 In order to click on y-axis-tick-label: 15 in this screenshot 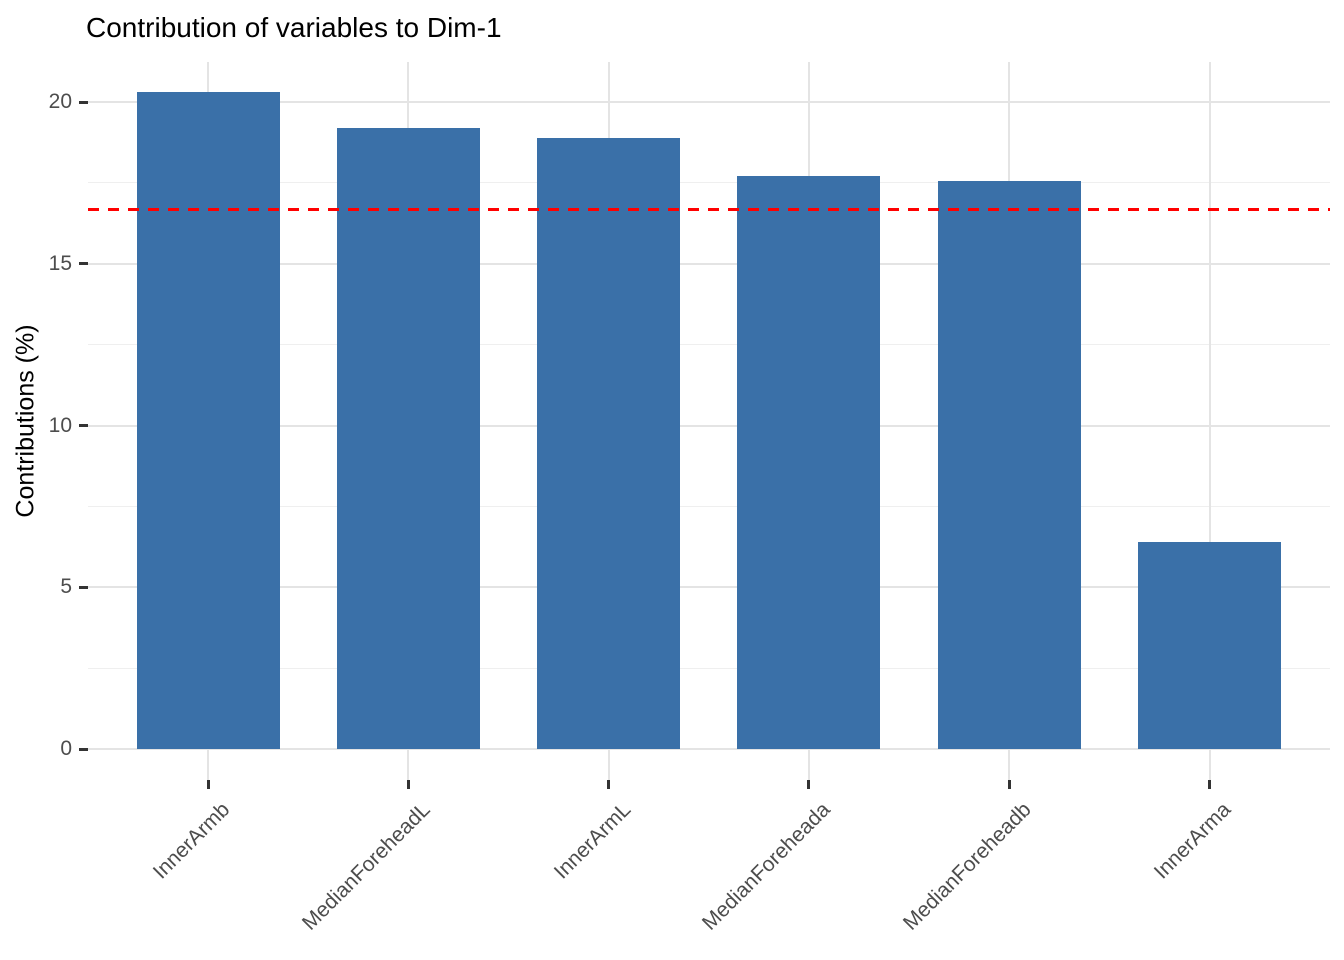, I will do `click(60, 263)`.